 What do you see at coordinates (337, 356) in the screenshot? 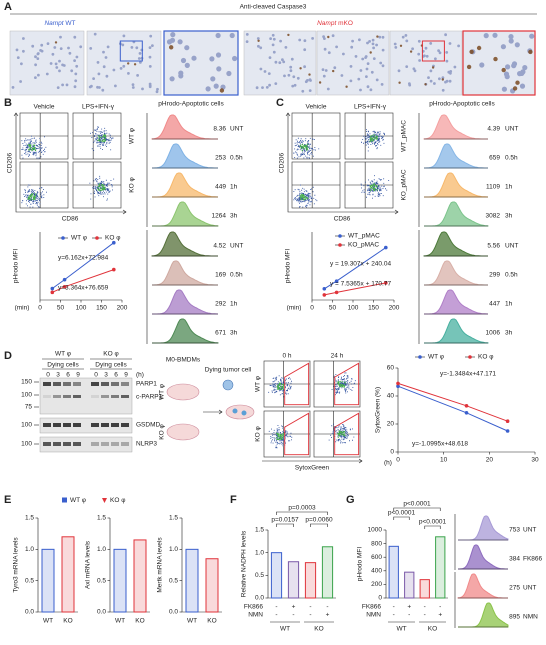
I see `time-label: 24 h` at bounding box center [337, 356].